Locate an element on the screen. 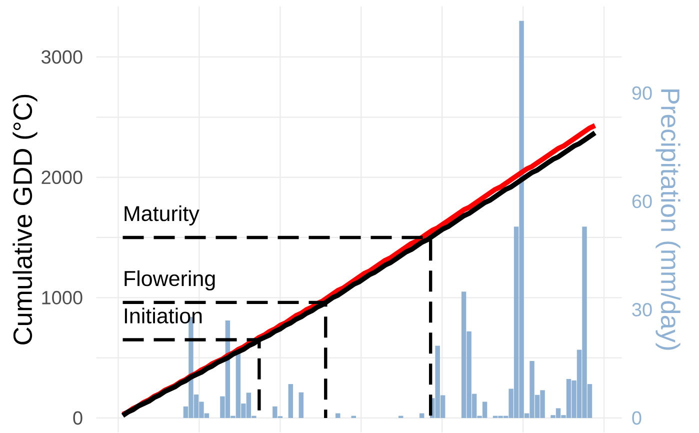 The image size is (699, 433). y-tick-label: 2000 is located at coordinates (62, 177).